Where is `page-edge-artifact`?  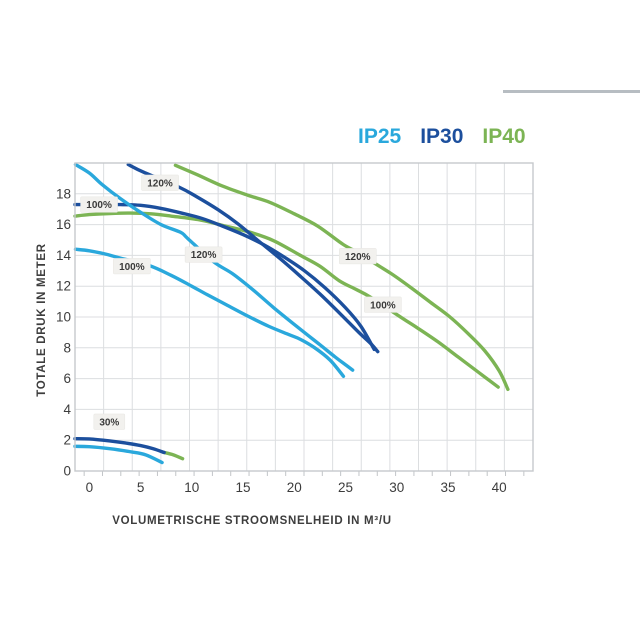 page-edge-artifact is located at coordinates (571, 91).